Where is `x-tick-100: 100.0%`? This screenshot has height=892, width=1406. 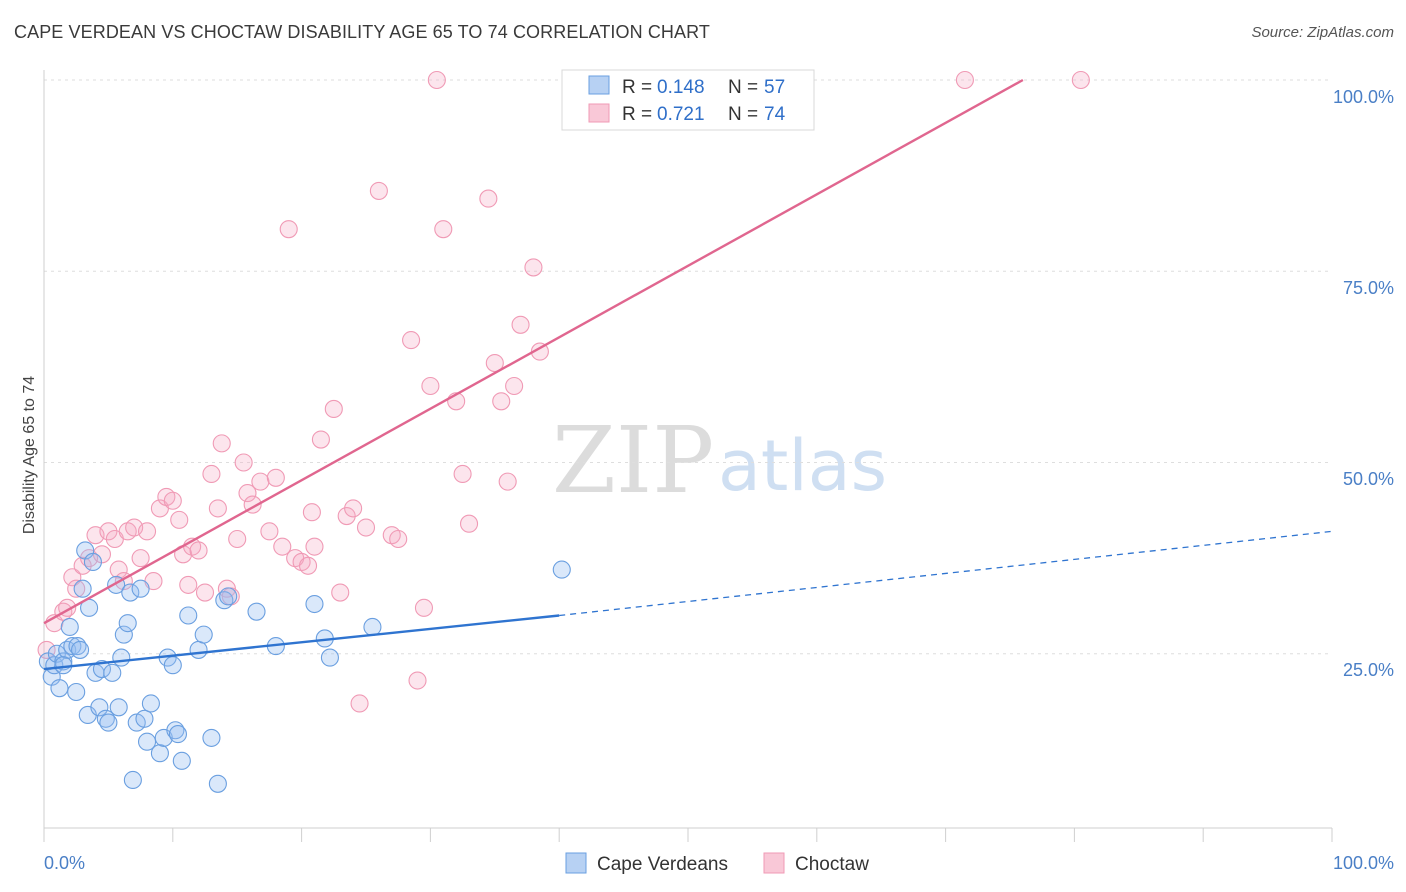 x-tick-100: 100.0% is located at coordinates (1363, 863).